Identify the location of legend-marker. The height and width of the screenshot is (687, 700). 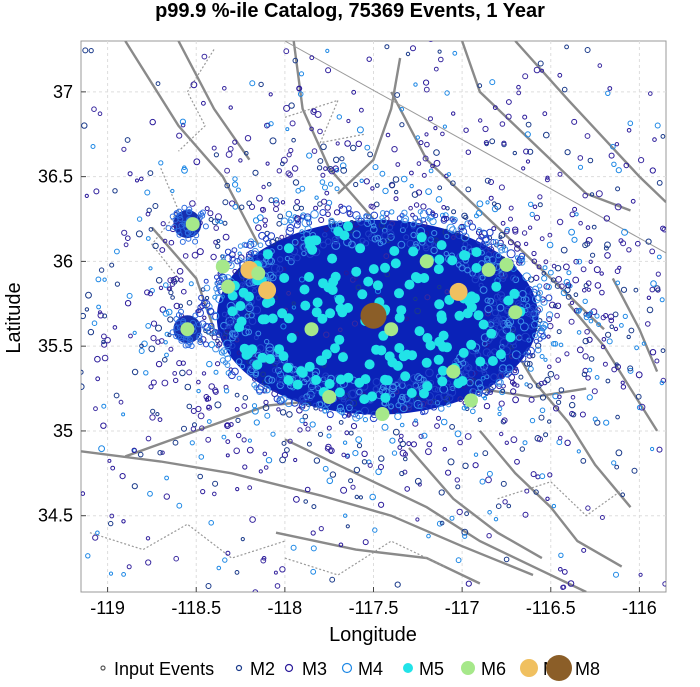
(468, 668).